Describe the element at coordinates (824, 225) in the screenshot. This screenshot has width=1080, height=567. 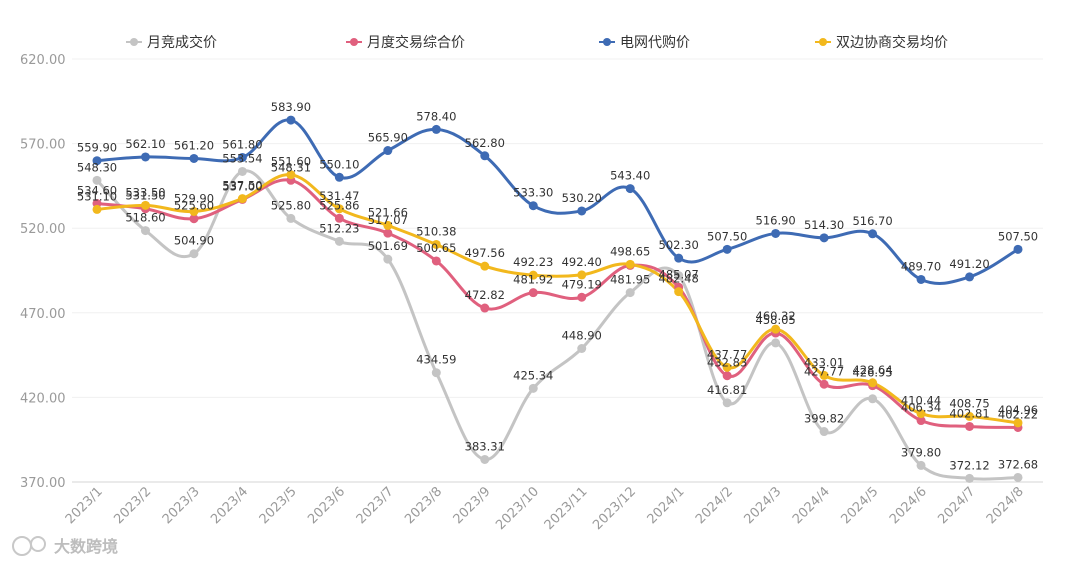
I see `data-label: 514.30` at that location.